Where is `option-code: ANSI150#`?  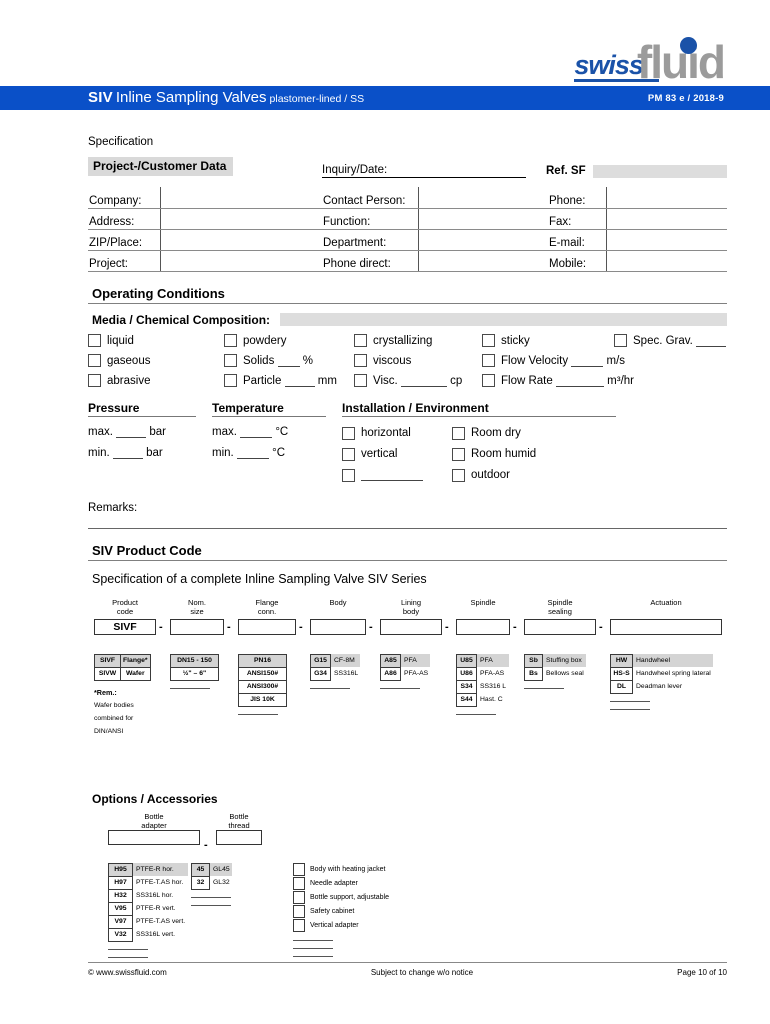
option-code: ANSI150# is located at coordinates (262, 673).